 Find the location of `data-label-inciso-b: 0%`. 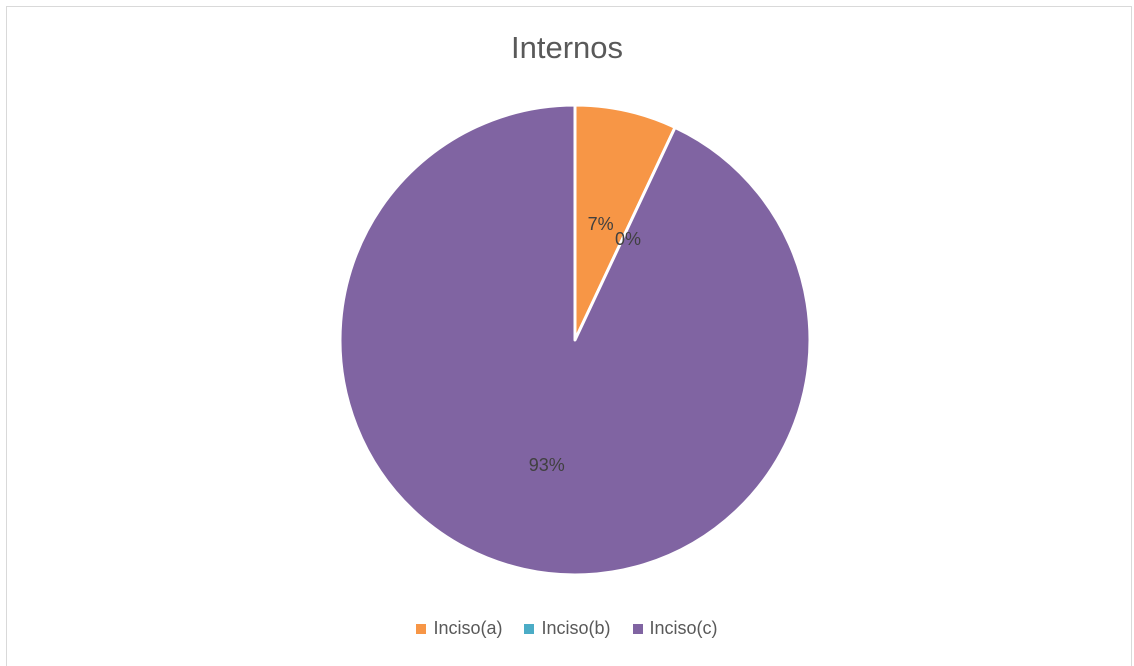

data-label-inciso-b: 0% is located at coordinates (628, 239).